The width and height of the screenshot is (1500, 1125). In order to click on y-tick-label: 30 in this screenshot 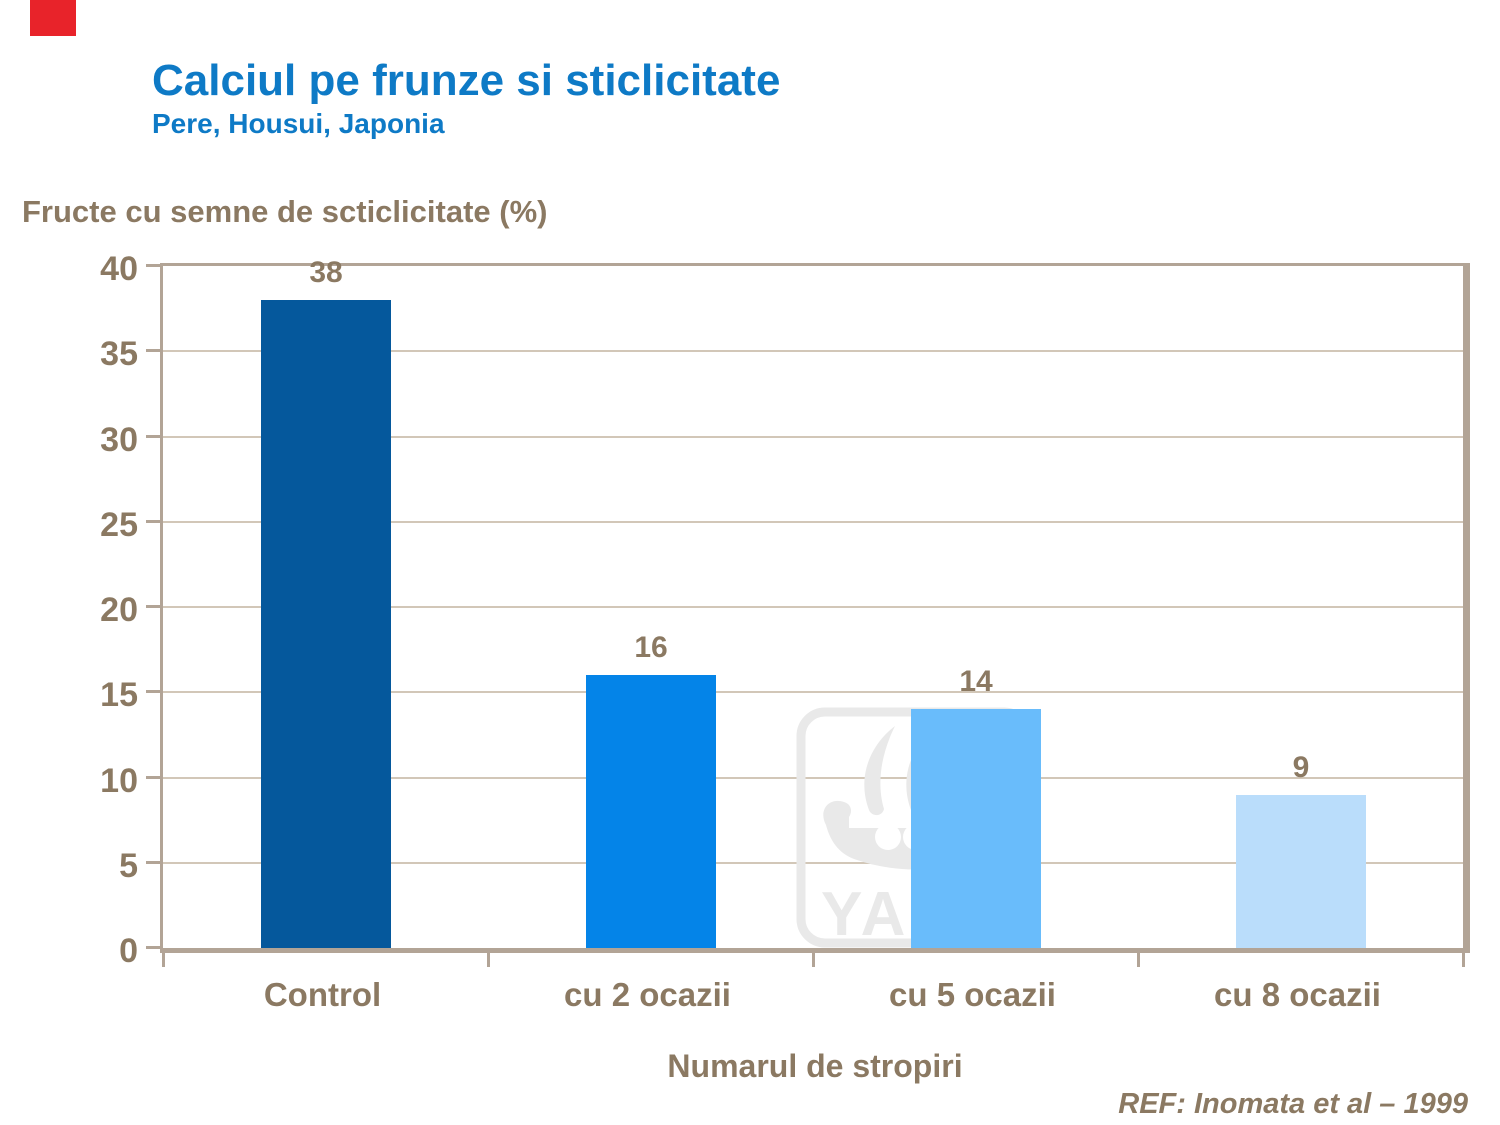, I will do `click(119, 439)`.